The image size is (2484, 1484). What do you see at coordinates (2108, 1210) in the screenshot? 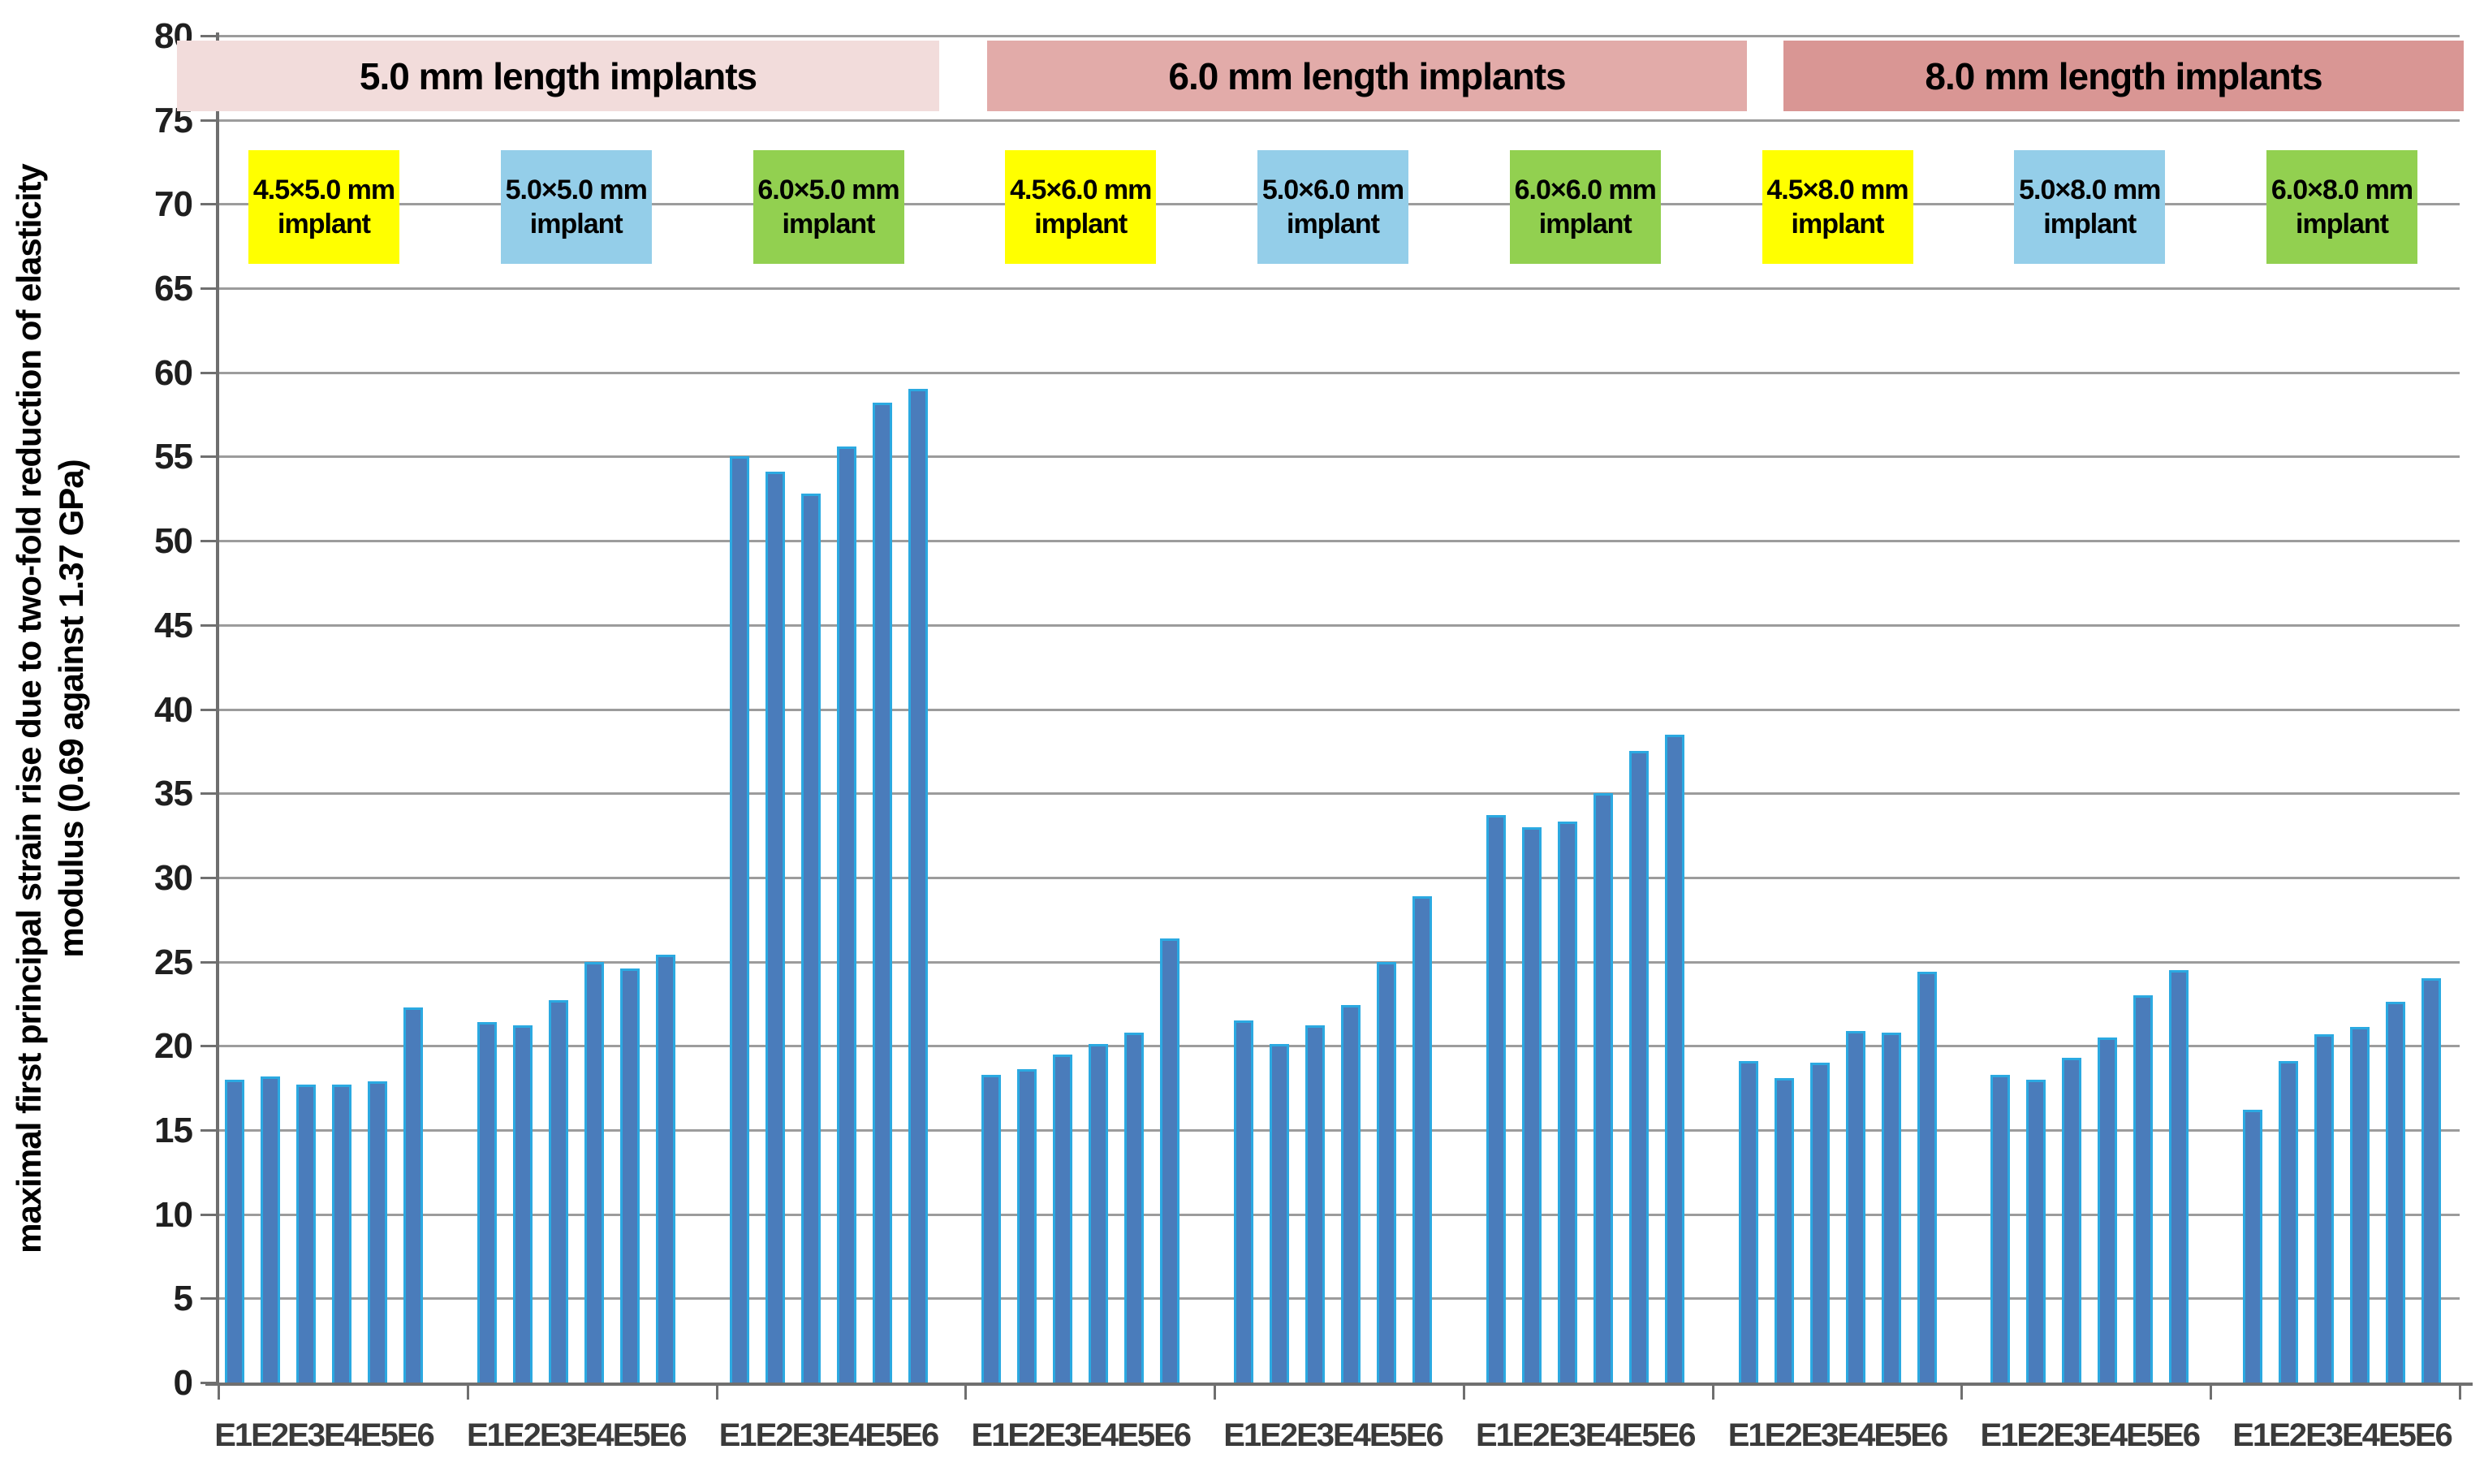
I see `bar-5-0-8-0-mm-implant-E4` at bounding box center [2108, 1210].